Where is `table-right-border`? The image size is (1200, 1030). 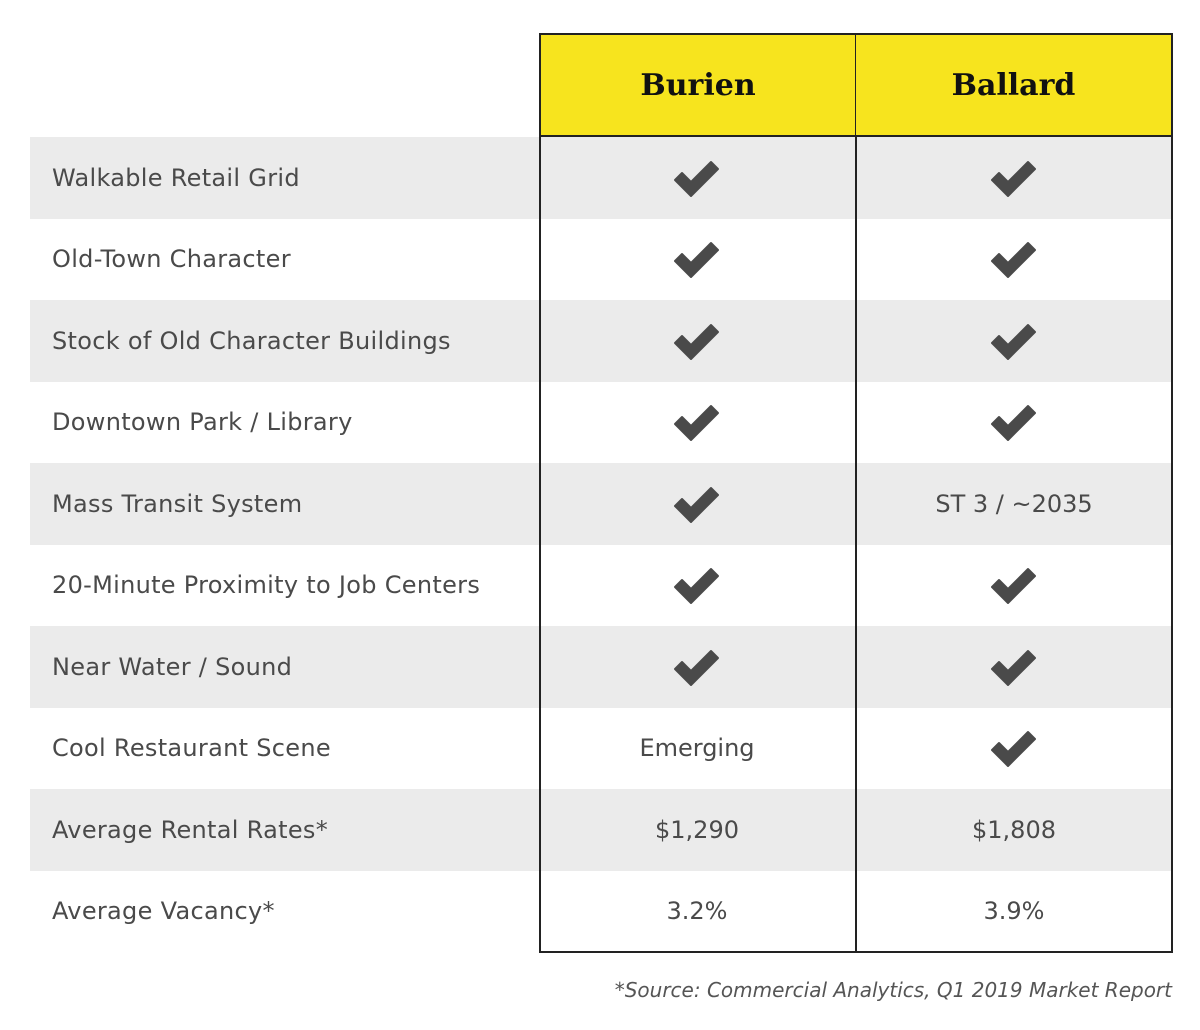 table-right-border is located at coordinates (1172, 544).